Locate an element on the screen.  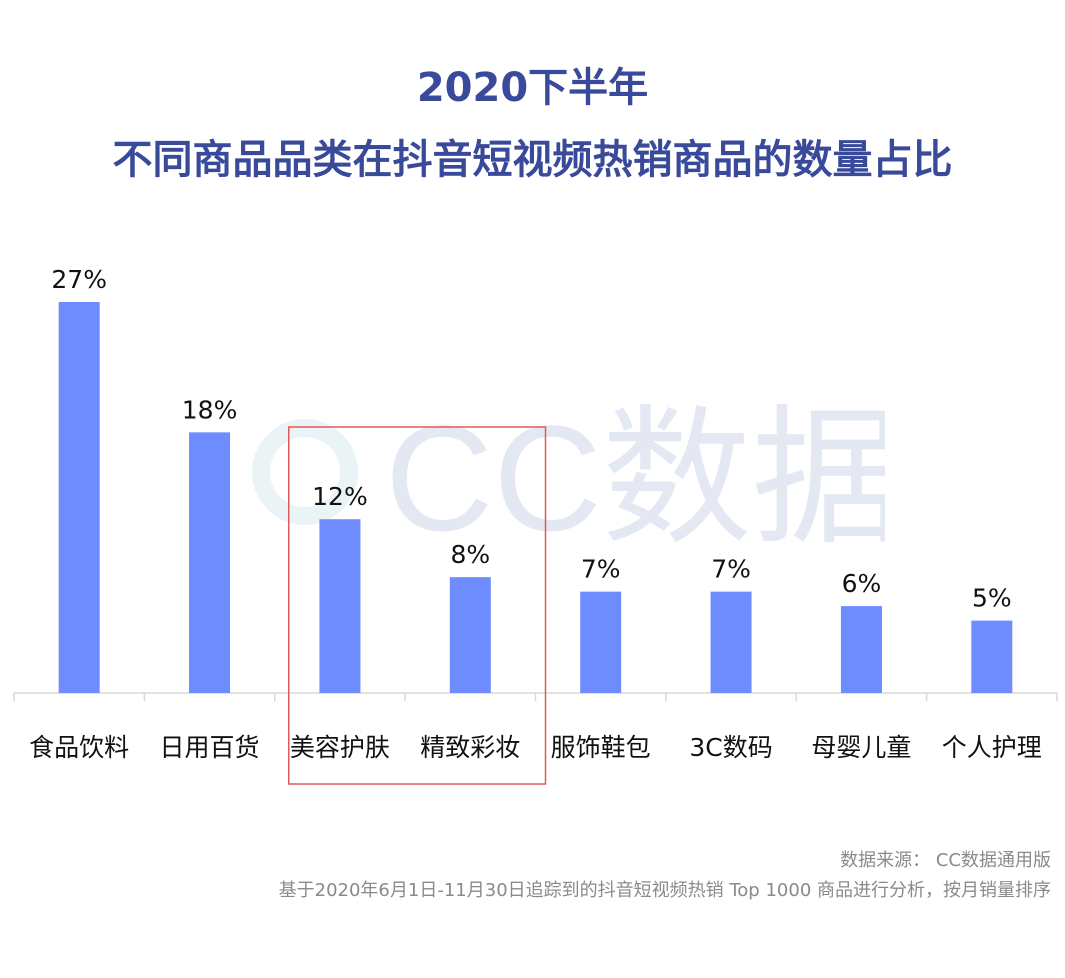
category-labels: 食品饮料 日用百货 美容护肤 精致彩妆 服饰鞋包 3C数码 母婴儿童 个人护理 is located at coordinates (535, 747).